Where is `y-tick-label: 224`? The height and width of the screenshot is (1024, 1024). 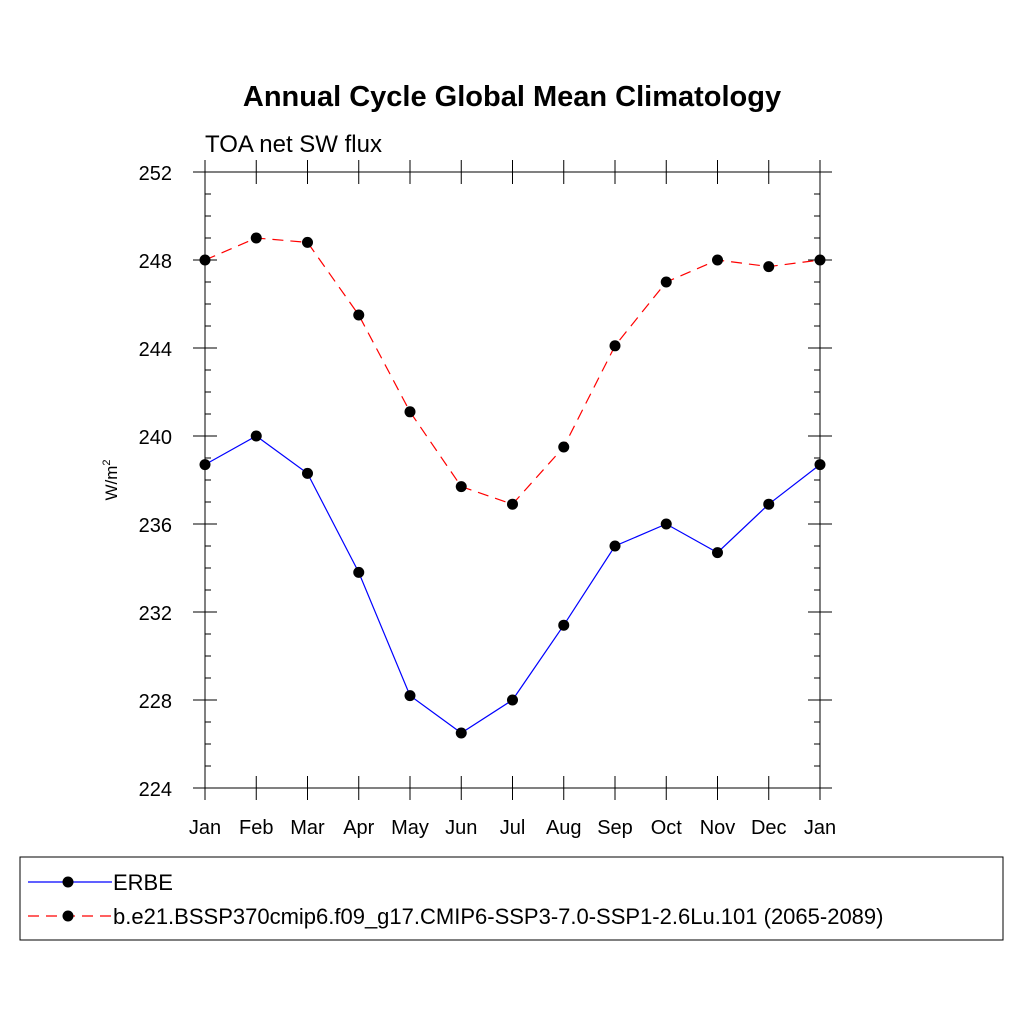
y-tick-label: 224 is located at coordinates (155, 790).